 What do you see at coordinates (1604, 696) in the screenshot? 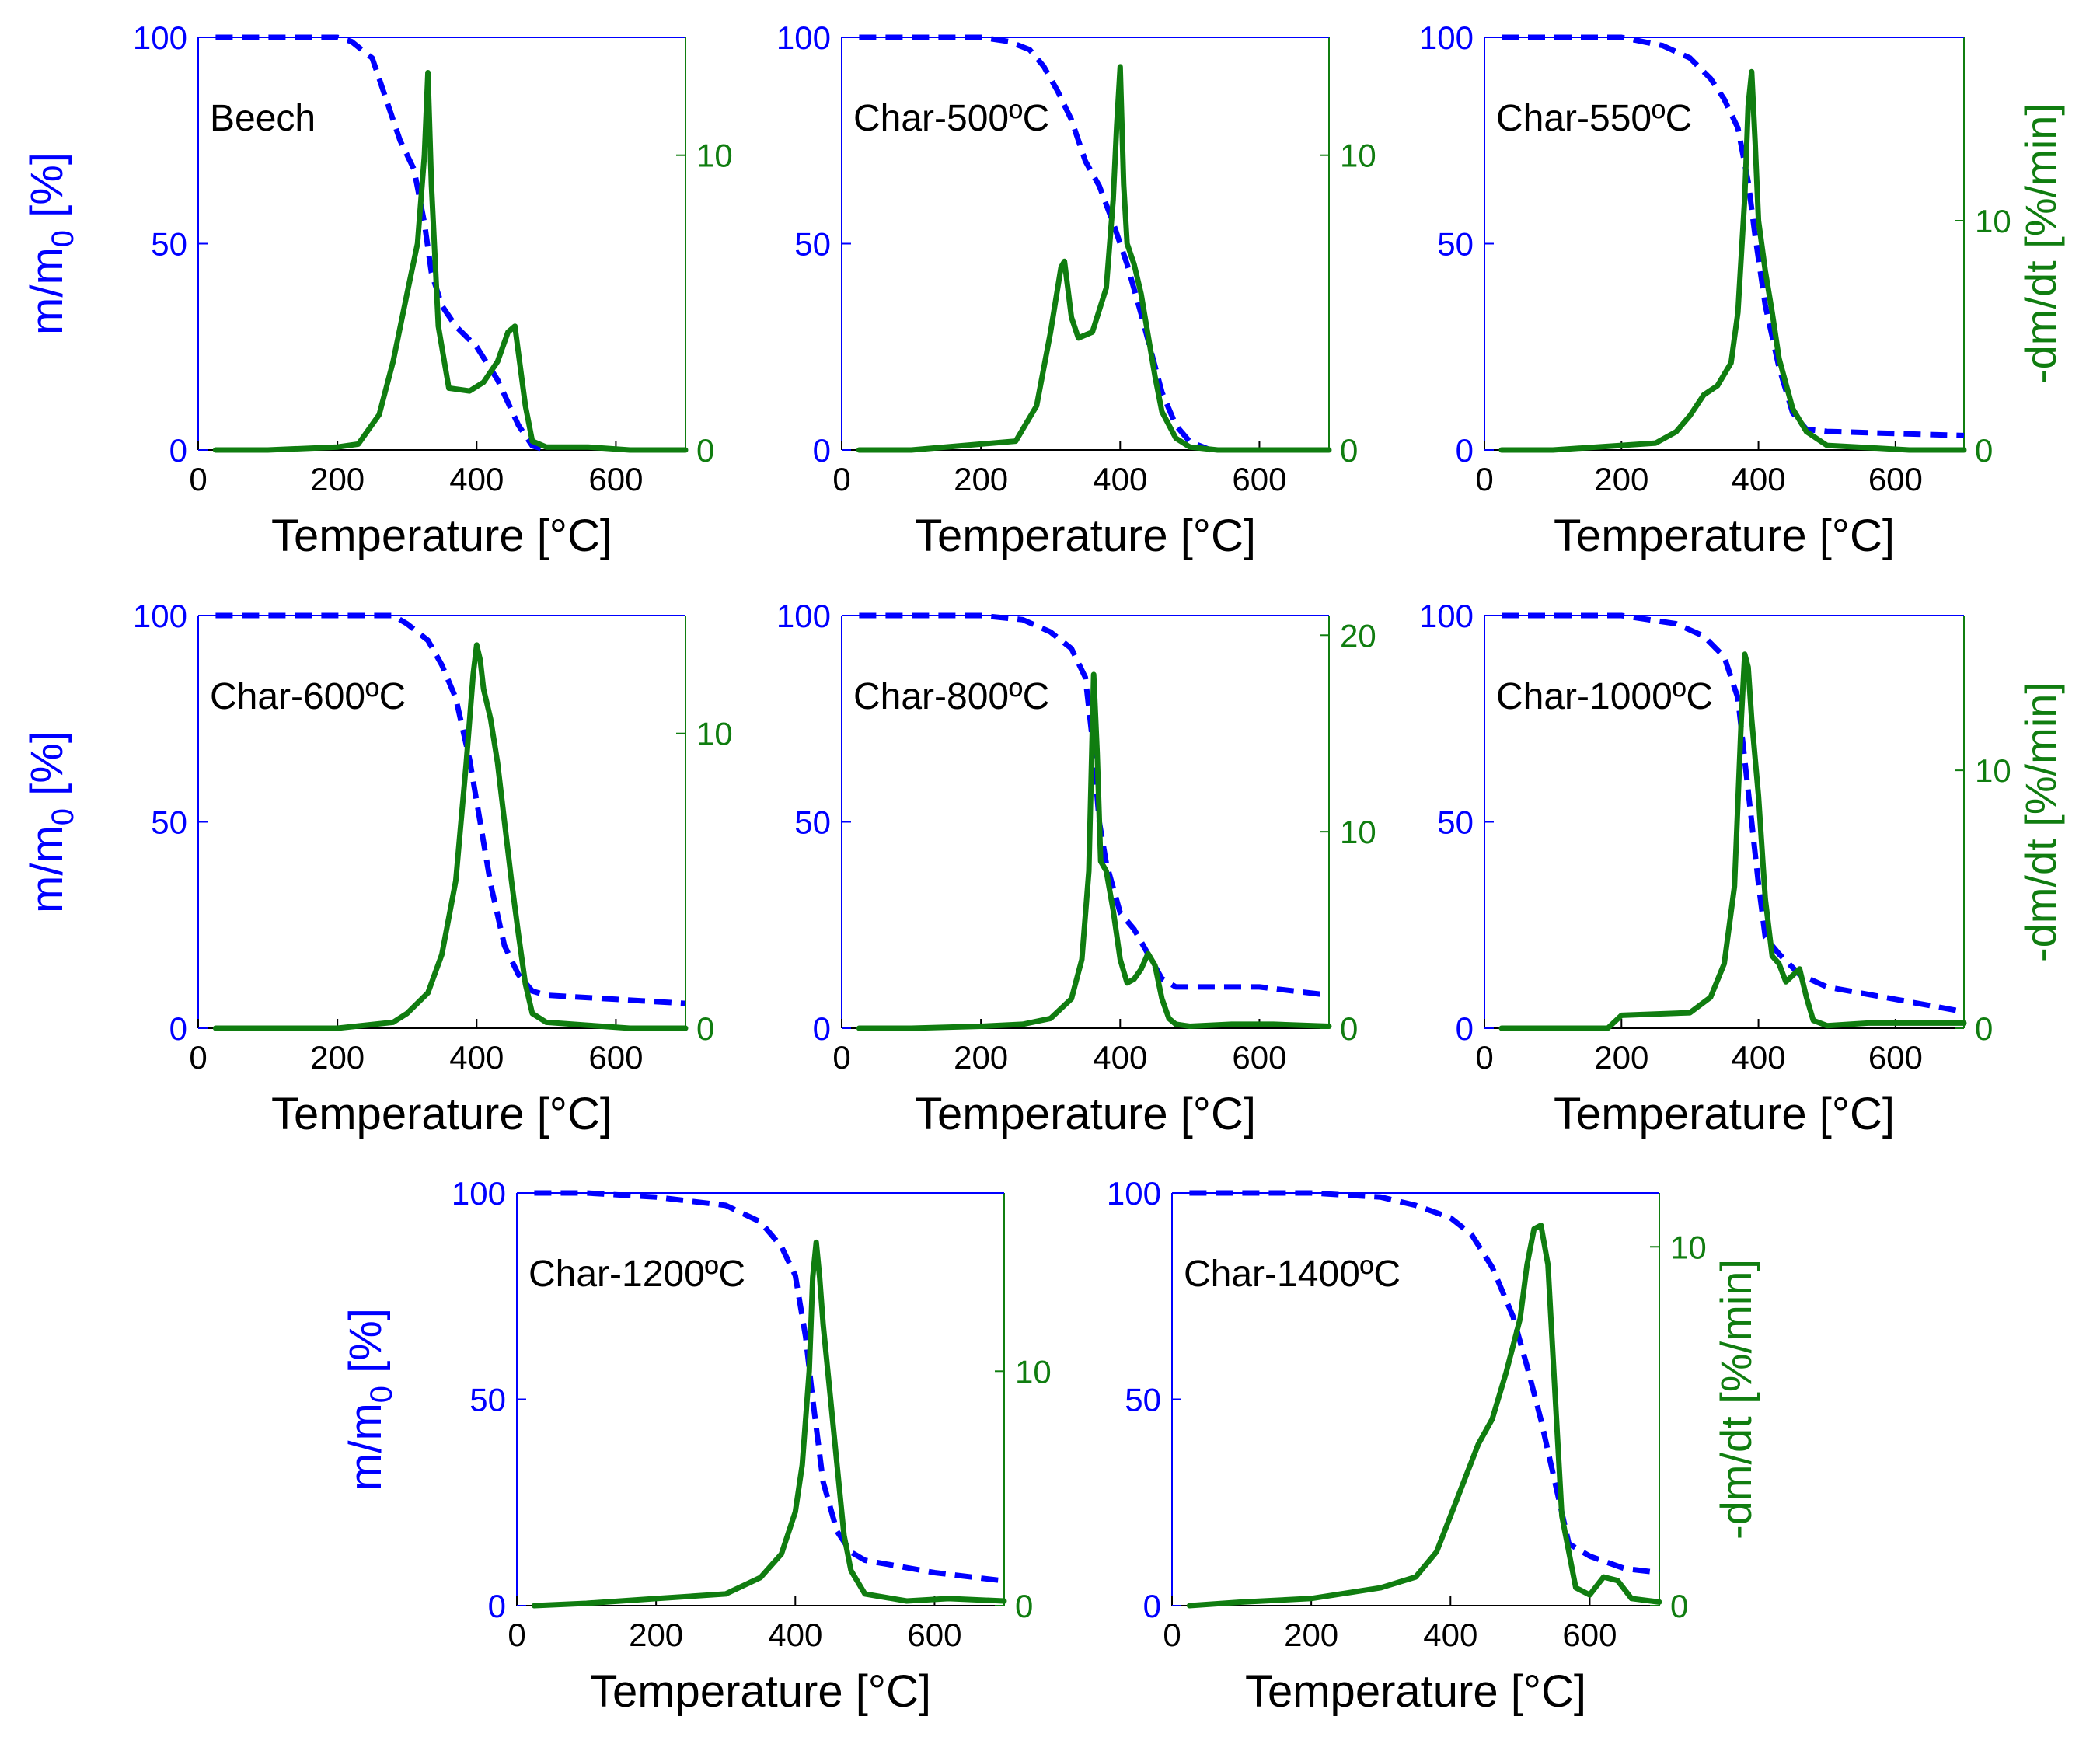
I see `panel-label: Char-1000ºC` at bounding box center [1604, 696].